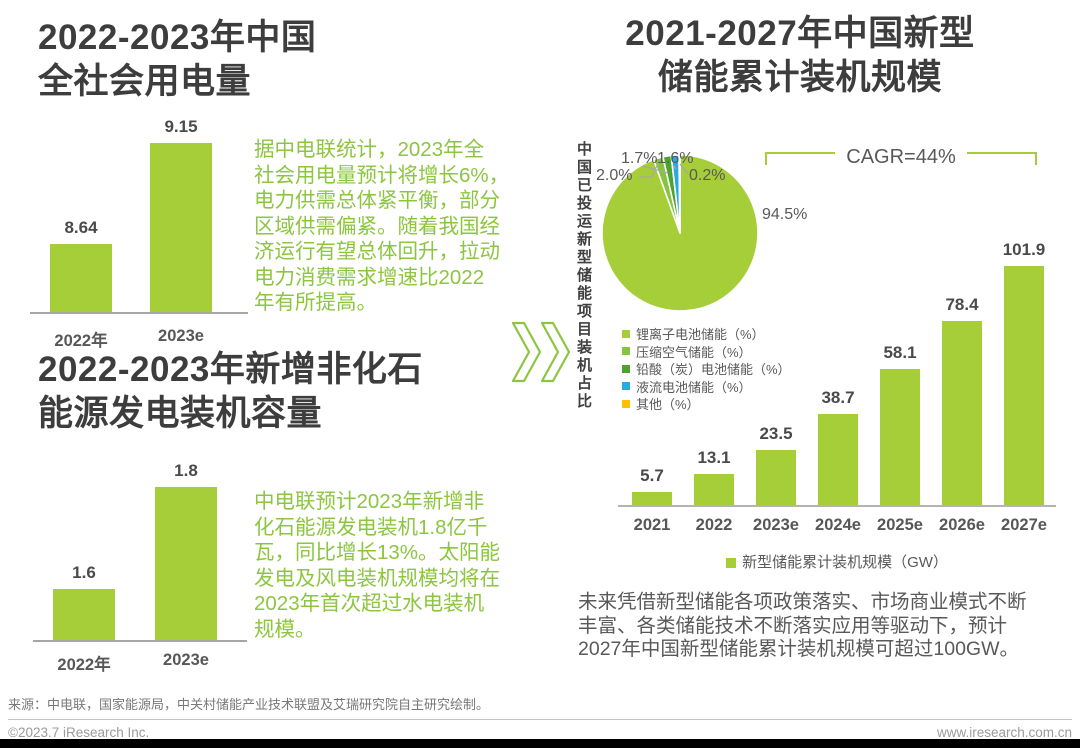 Image resolution: width=1080 pixels, height=748 pixels. Describe the element at coordinates (714, 457) in the screenshot. I see `bar-value-label: 13.1` at that location.